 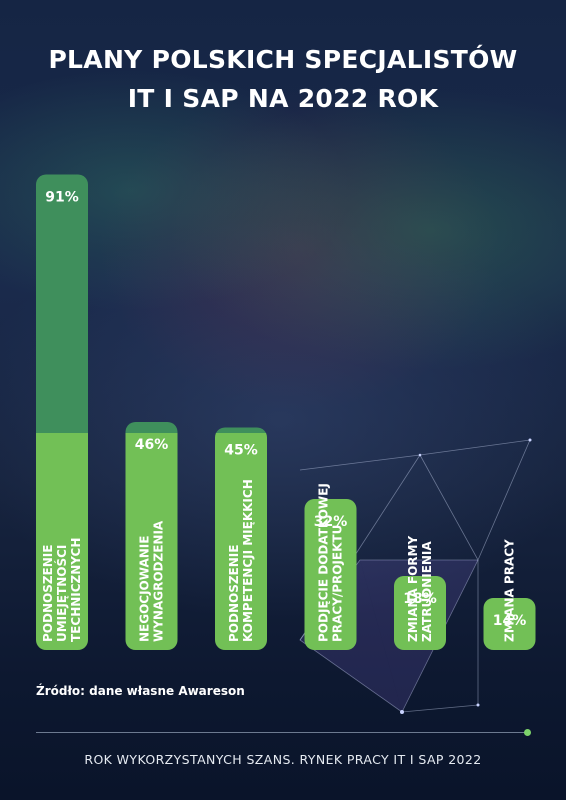 I want to click on category-label: PRACY/PROJEKTU, so click(x=338, y=583).